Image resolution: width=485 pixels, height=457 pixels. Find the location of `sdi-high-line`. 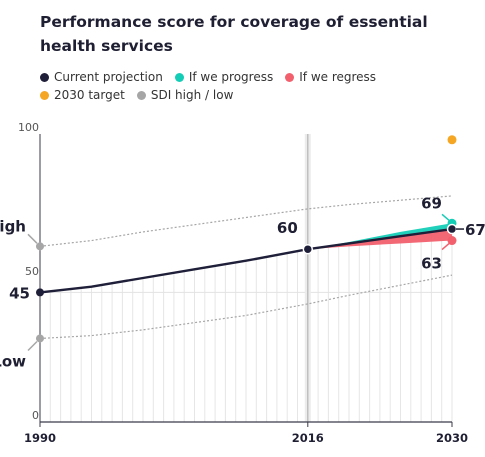

sdi-high-line is located at coordinates (246, 221).